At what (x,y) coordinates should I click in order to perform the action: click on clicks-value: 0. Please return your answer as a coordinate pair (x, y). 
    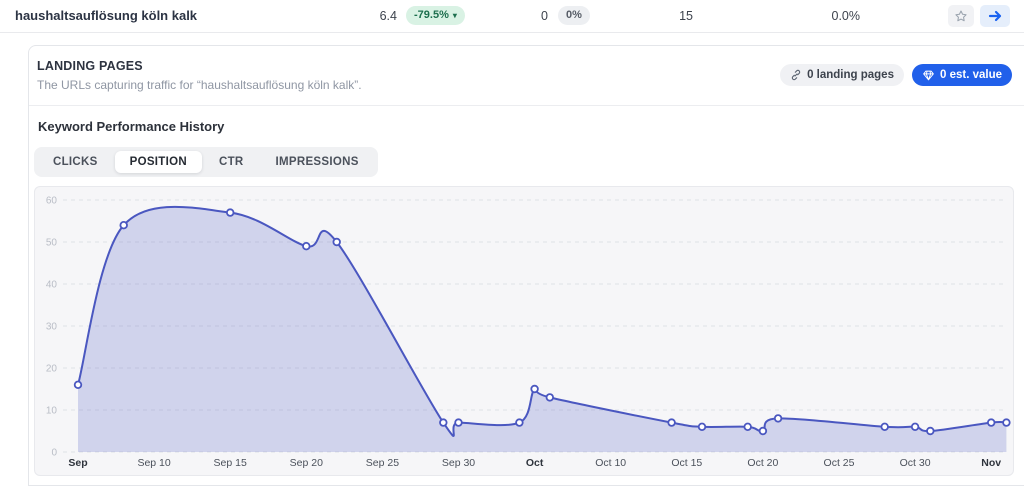
    Looking at the image, I should click on (544, 16).